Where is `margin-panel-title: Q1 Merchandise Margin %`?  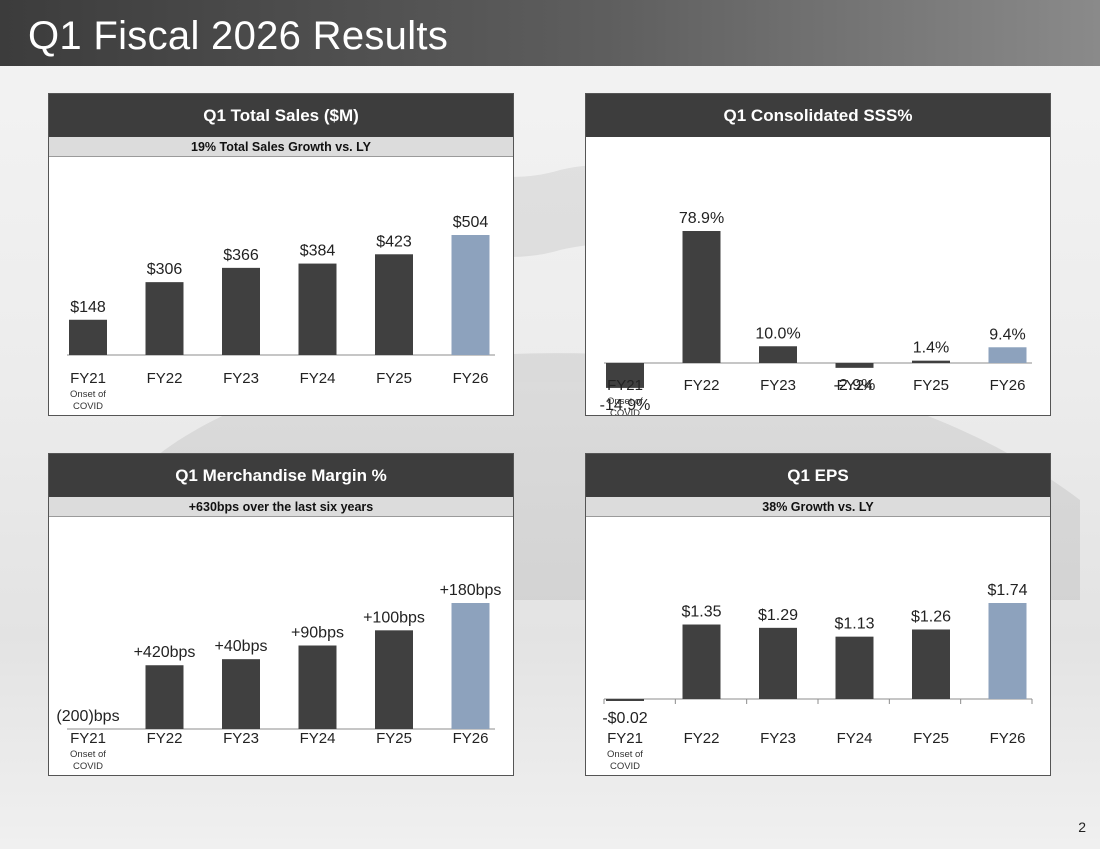 margin-panel-title: Q1 Merchandise Margin % is located at coordinates (281, 475).